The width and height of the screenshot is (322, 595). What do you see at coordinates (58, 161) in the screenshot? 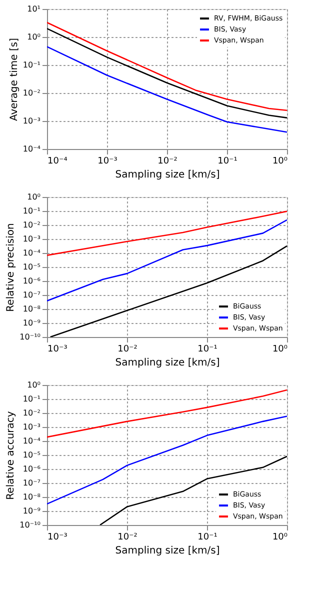
I see `x-tick-label: 10⁻⁴` at bounding box center [58, 161].